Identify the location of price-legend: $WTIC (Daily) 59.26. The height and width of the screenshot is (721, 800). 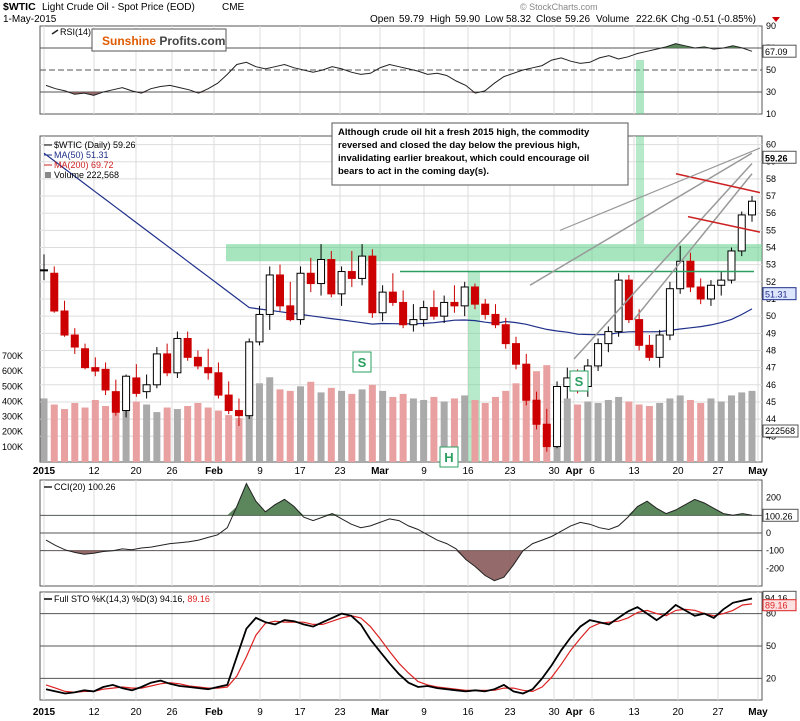
(95, 145).